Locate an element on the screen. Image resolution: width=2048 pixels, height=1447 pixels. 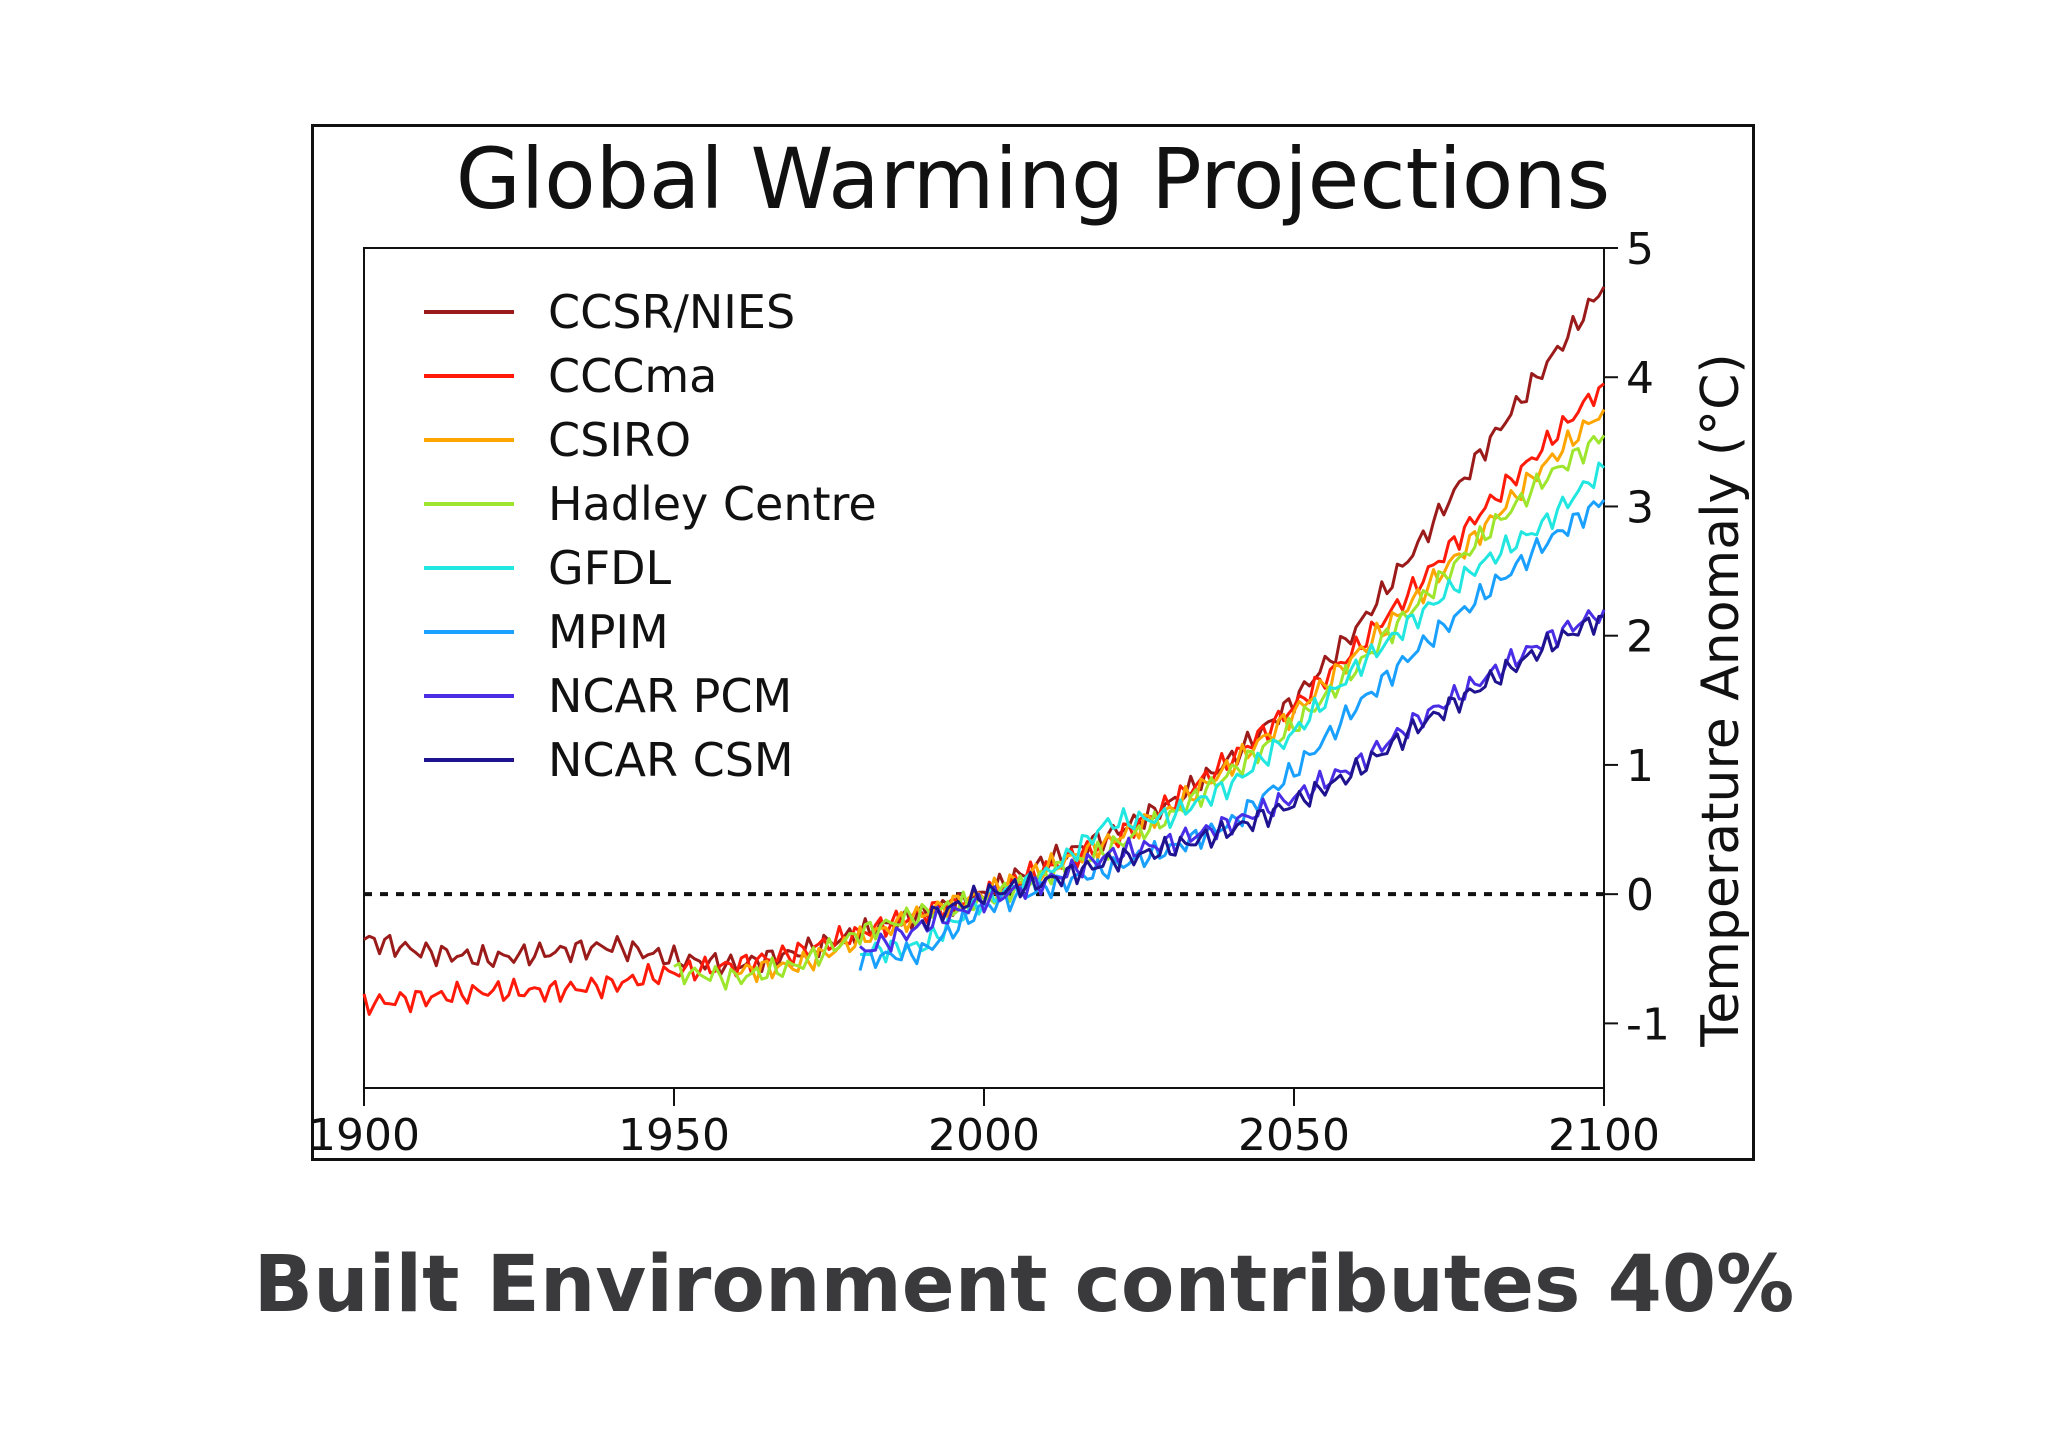
legend-label: NCAR CSM is located at coordinates (671, 760).